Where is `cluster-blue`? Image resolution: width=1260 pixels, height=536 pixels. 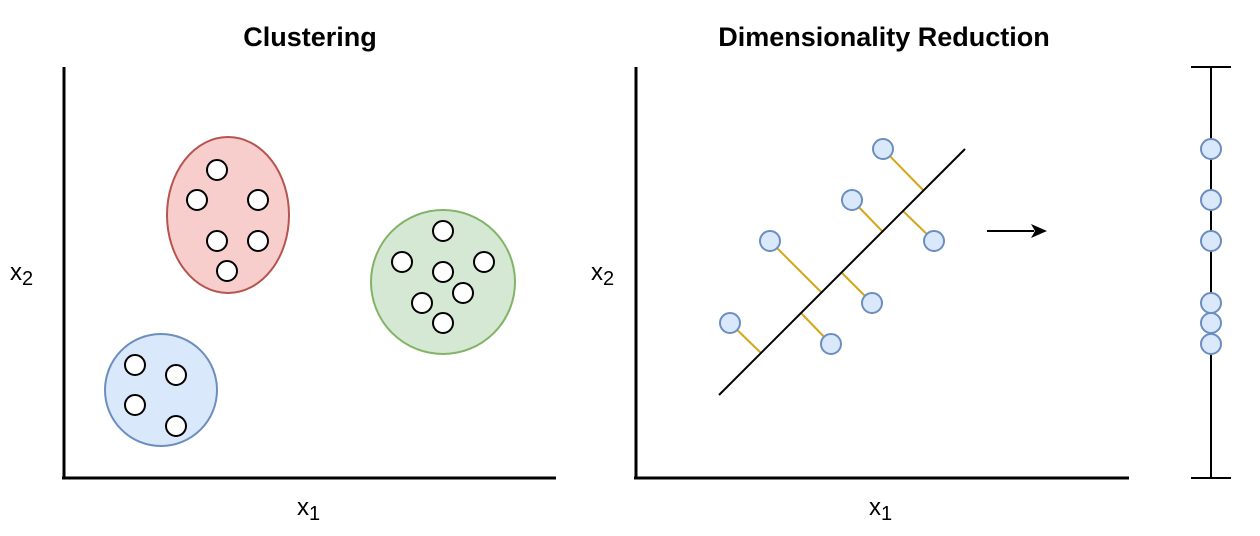
cluster-blue is located at coordinates (161, 390).